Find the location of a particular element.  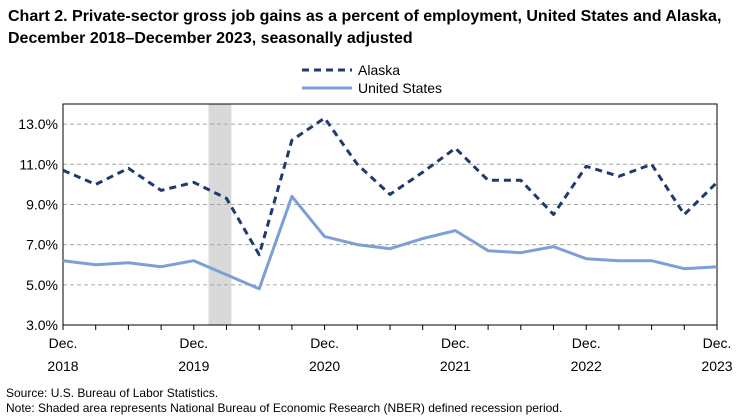

y-tick-label: 9.0% is located at coordinates (42, 204).